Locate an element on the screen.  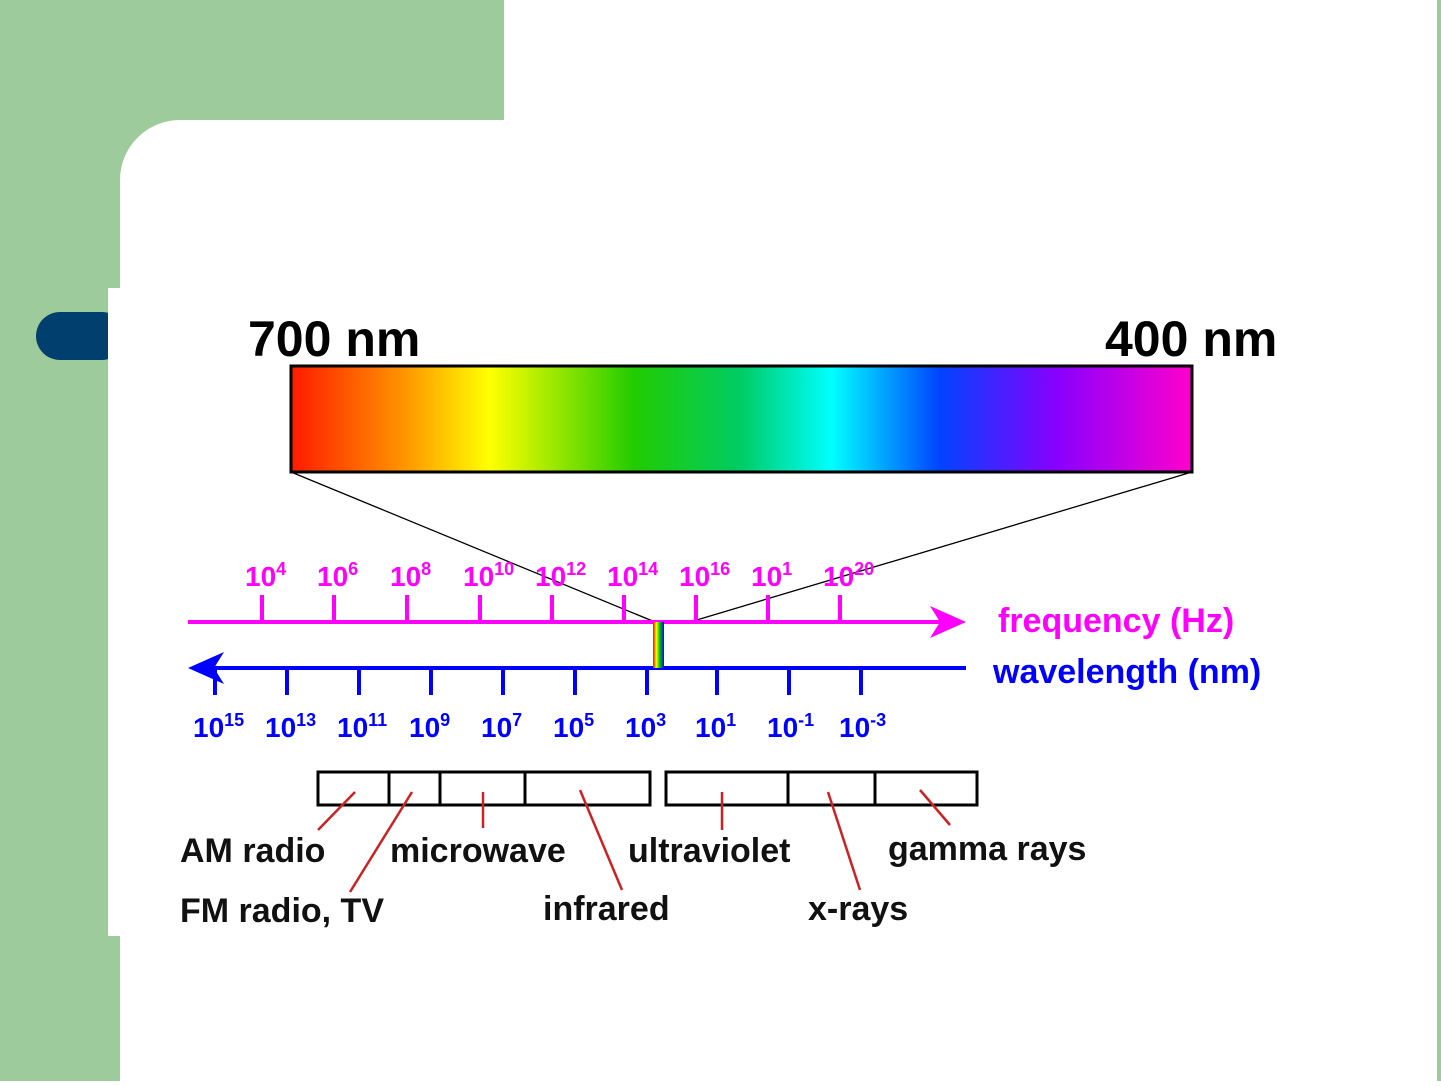
tick-exponent: 16 is located at coordinates (720, 569).